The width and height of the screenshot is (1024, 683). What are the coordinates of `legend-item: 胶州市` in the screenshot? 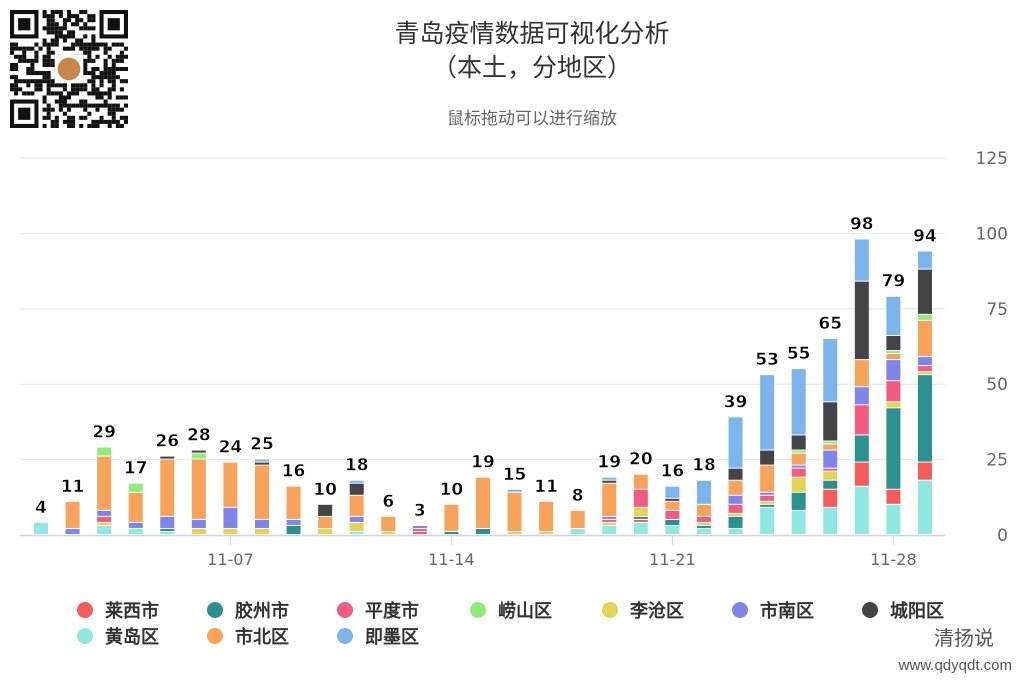 It's located at (248, 611).